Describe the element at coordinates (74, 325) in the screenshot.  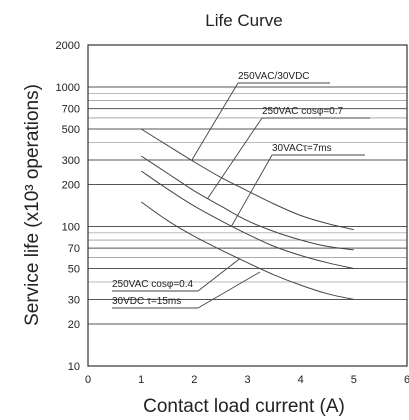
I see `y-tick-label: 20` at that location.